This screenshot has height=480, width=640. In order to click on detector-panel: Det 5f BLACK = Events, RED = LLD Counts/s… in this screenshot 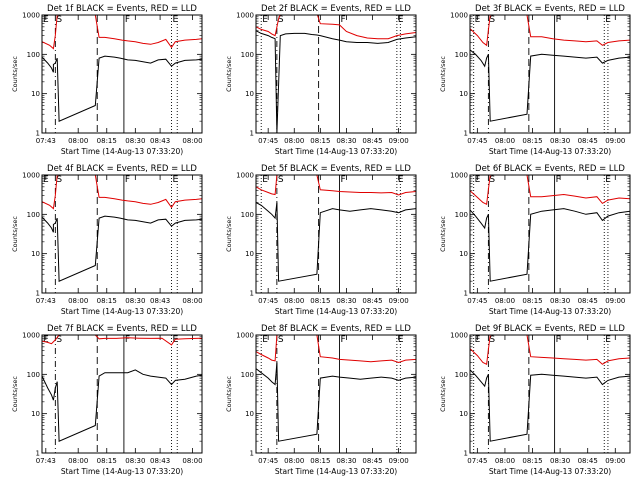, I will do `click(321, 240)`.